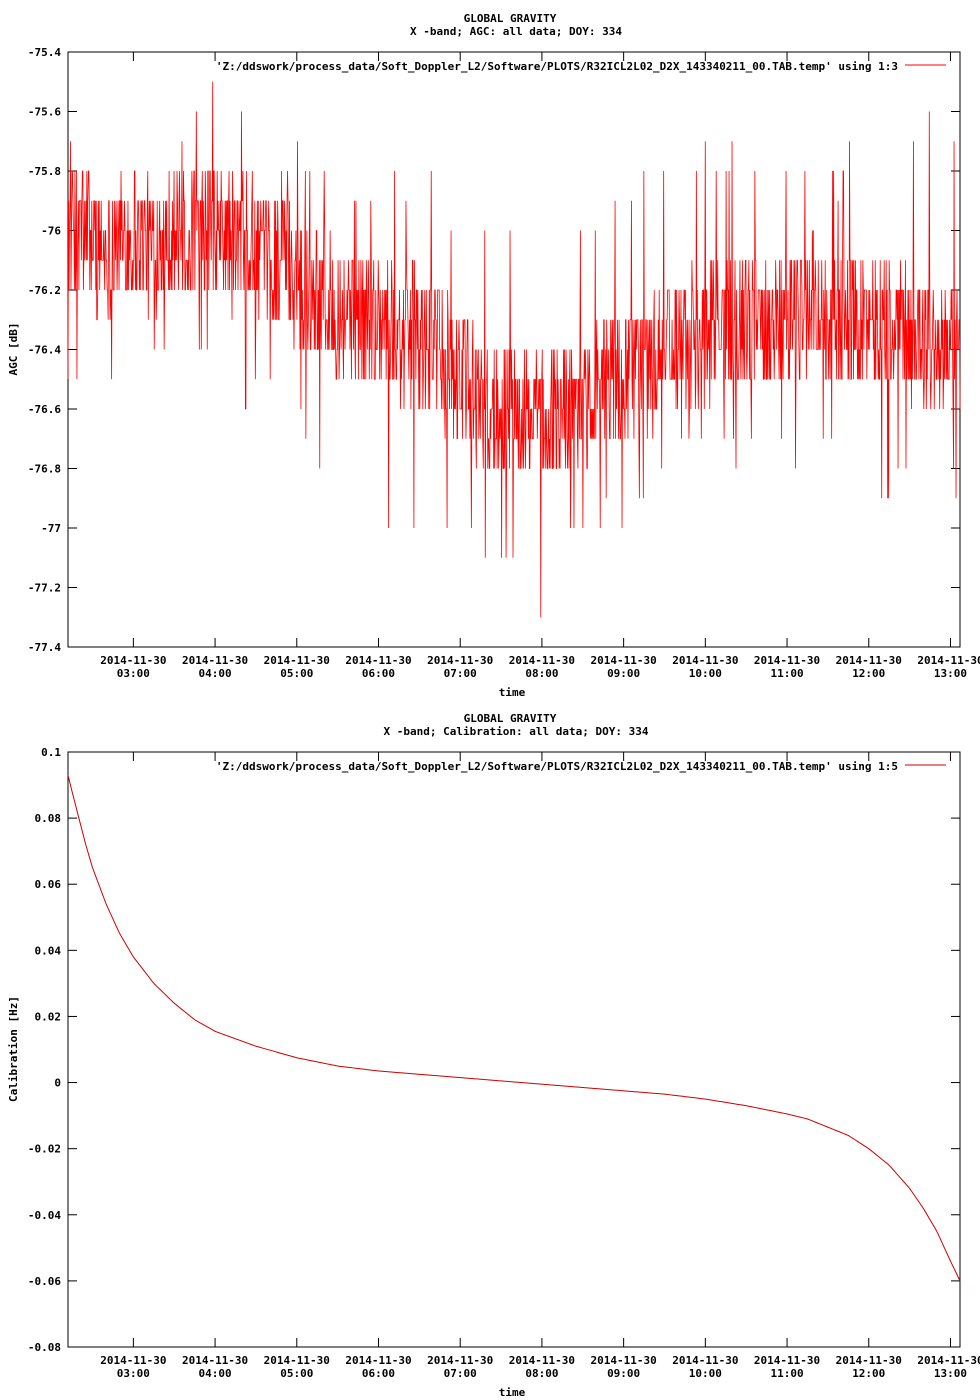 This screenshot has width=980, height=1400. I want to click on y-tick-label: -76.4, so click(44, 350).